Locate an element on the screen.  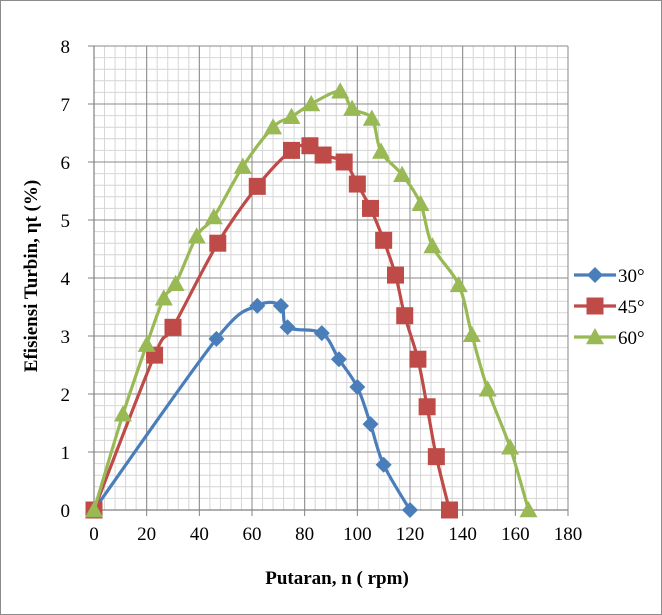
legend-label: 45° is located at coordinates (631, 307).